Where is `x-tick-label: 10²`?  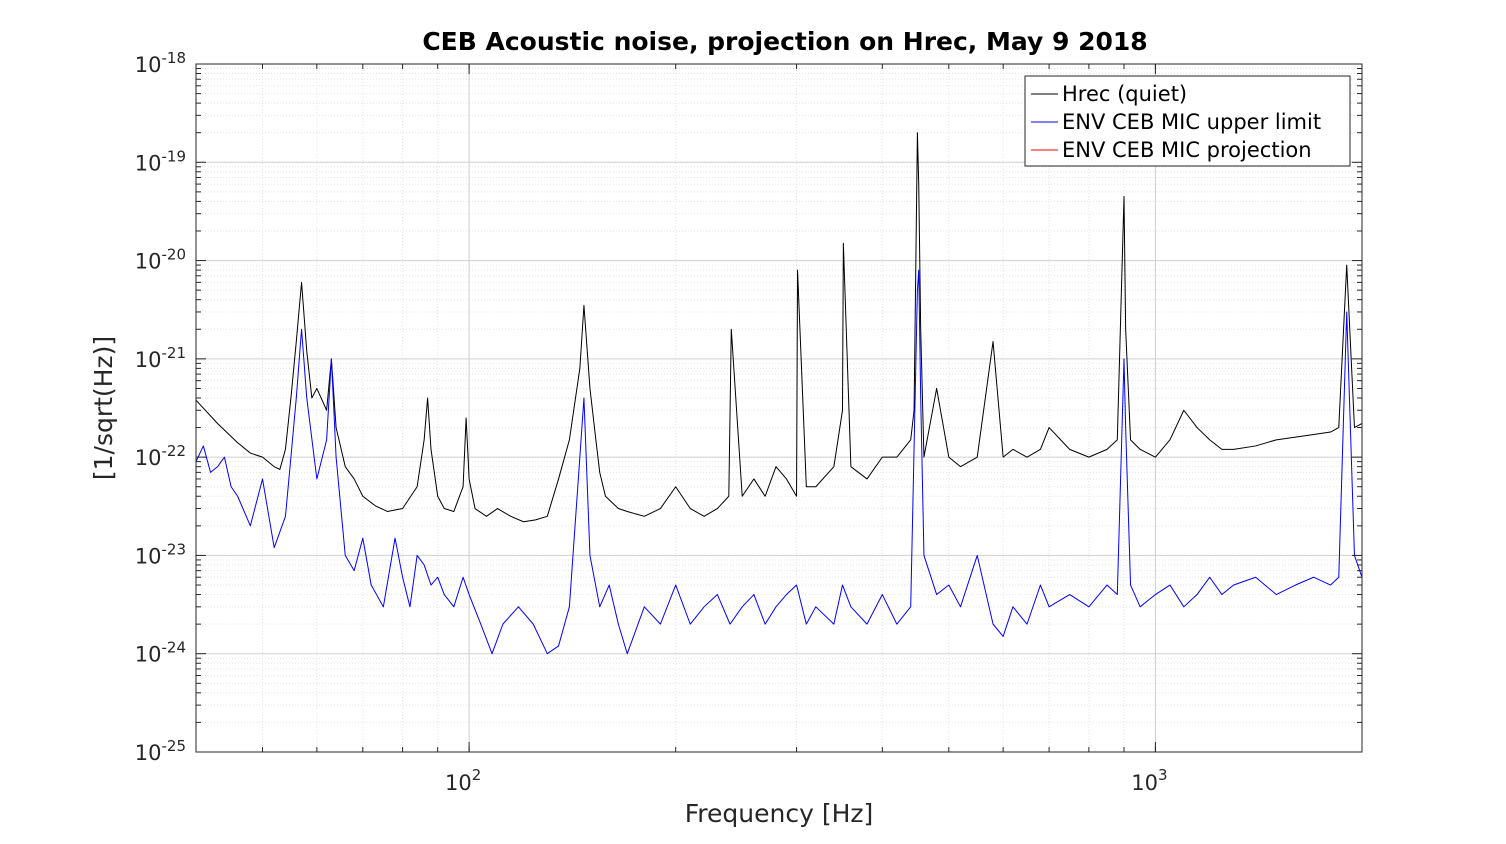 x-tick-label: 10² is located at coordinates (463, 780).